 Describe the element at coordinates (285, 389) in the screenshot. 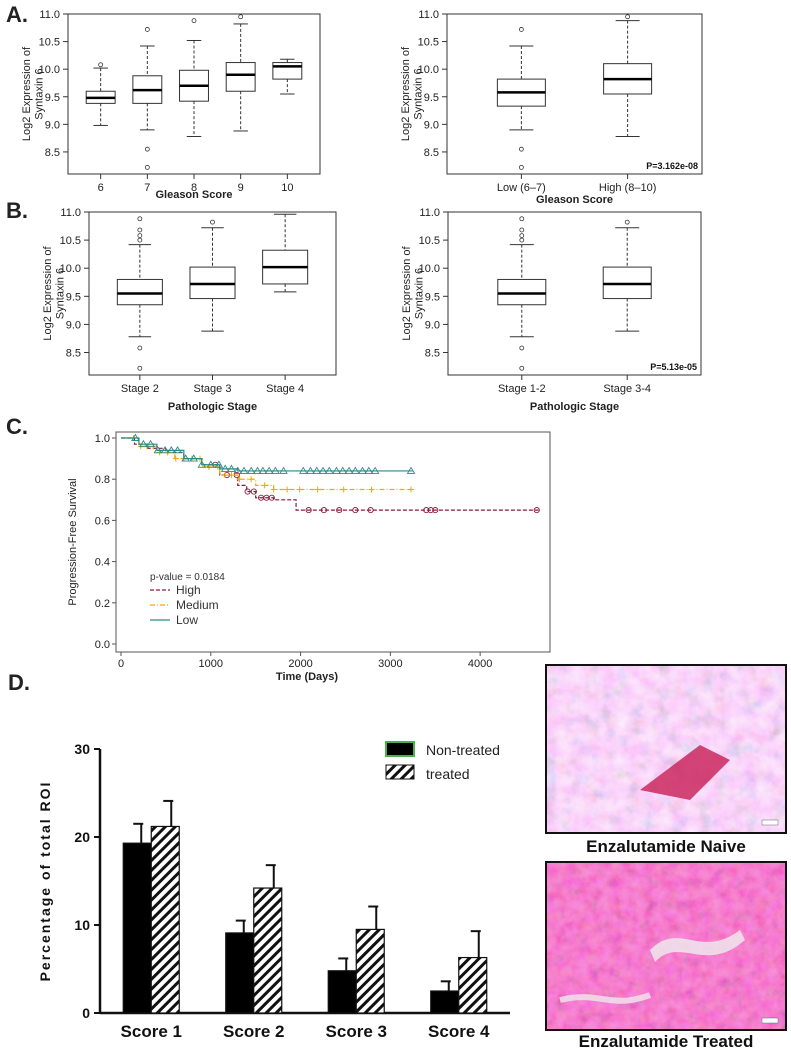

I see `x-tick-label: Stage 4` at that location.